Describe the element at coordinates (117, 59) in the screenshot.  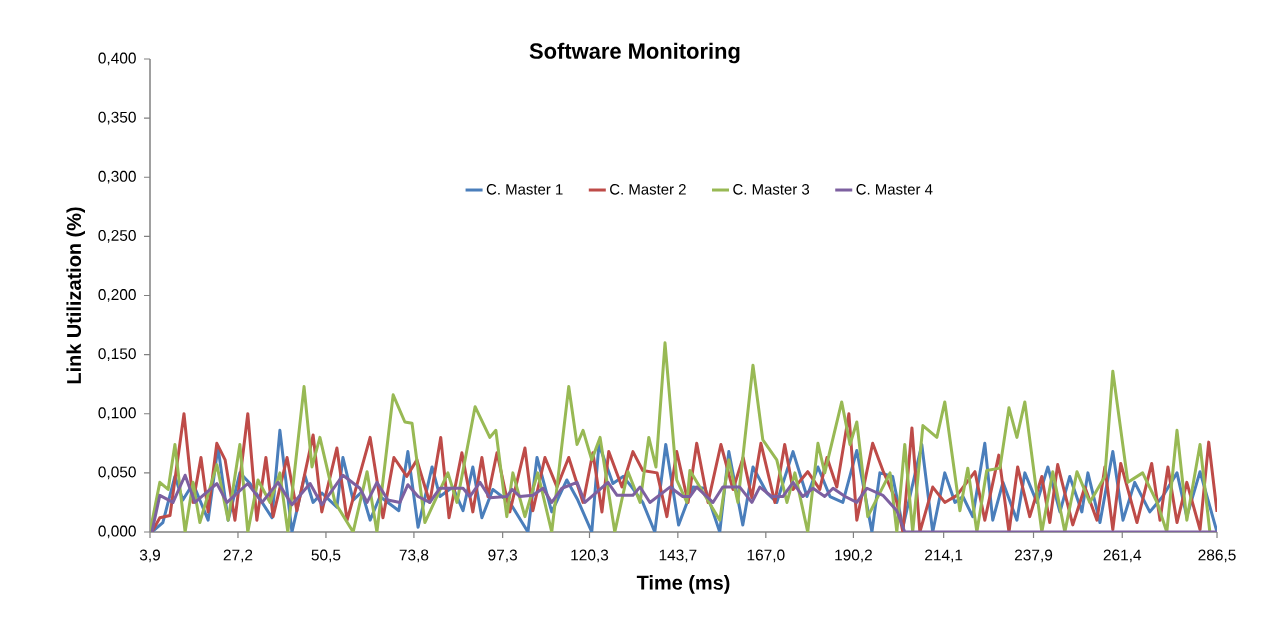
I see `y-tick-label: 0,400` at that location.